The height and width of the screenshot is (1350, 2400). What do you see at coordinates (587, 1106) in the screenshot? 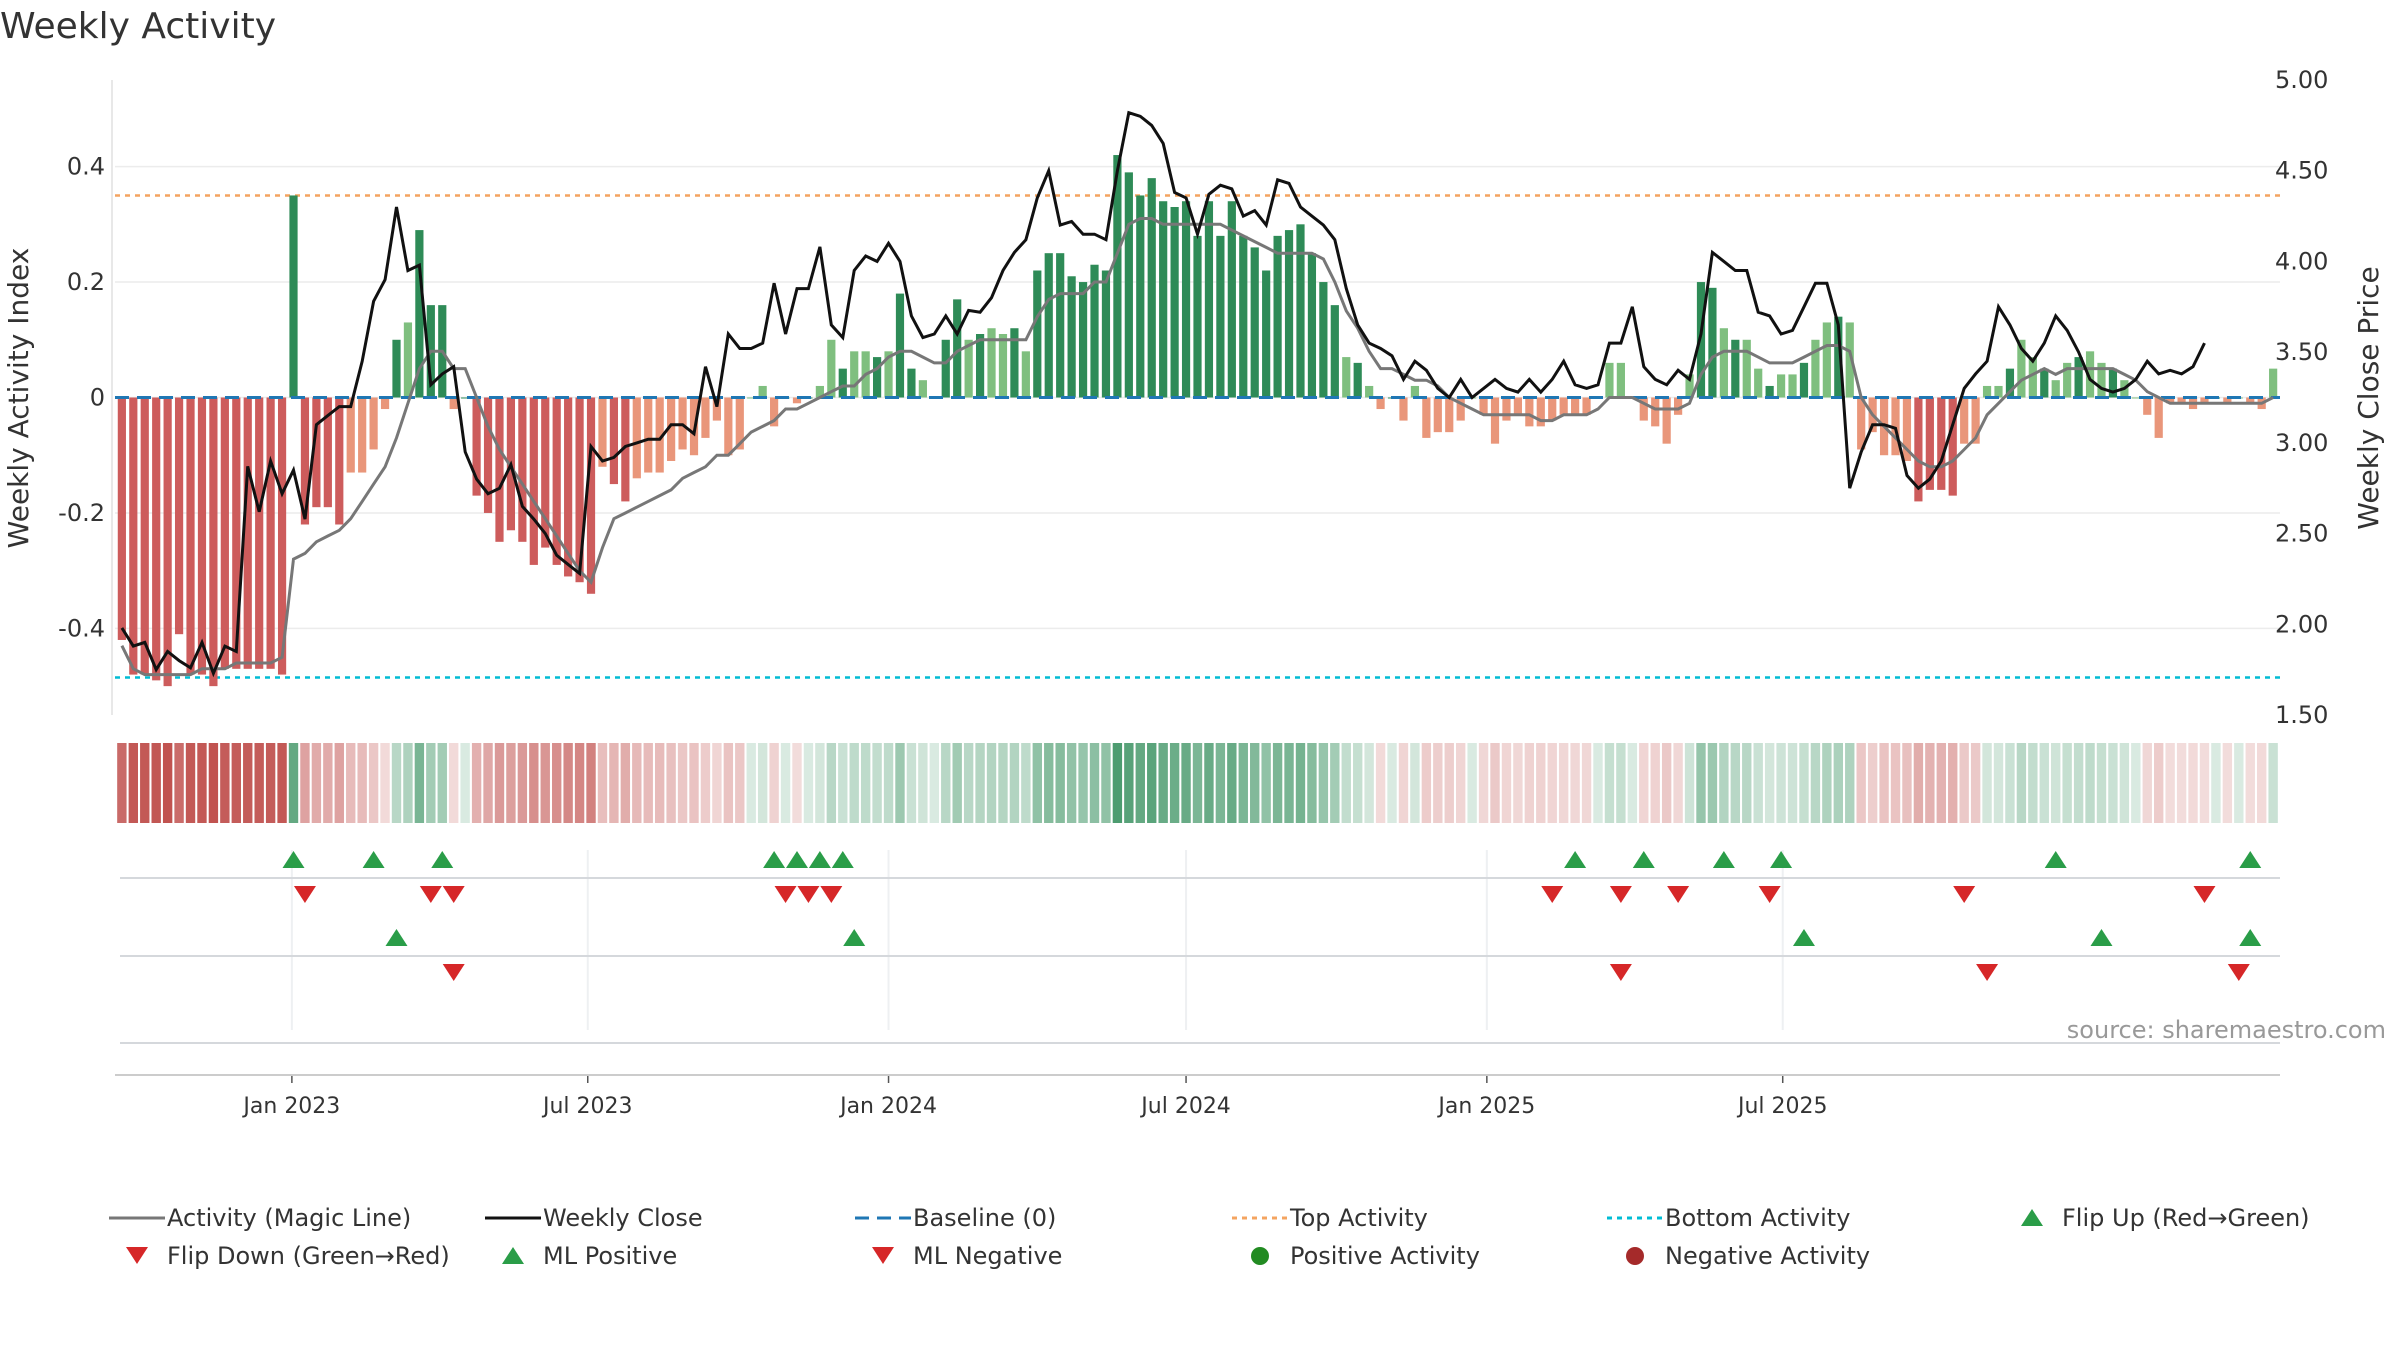
I see `x-tick-label: Jul 2023` at bounding box center [587, 1106].